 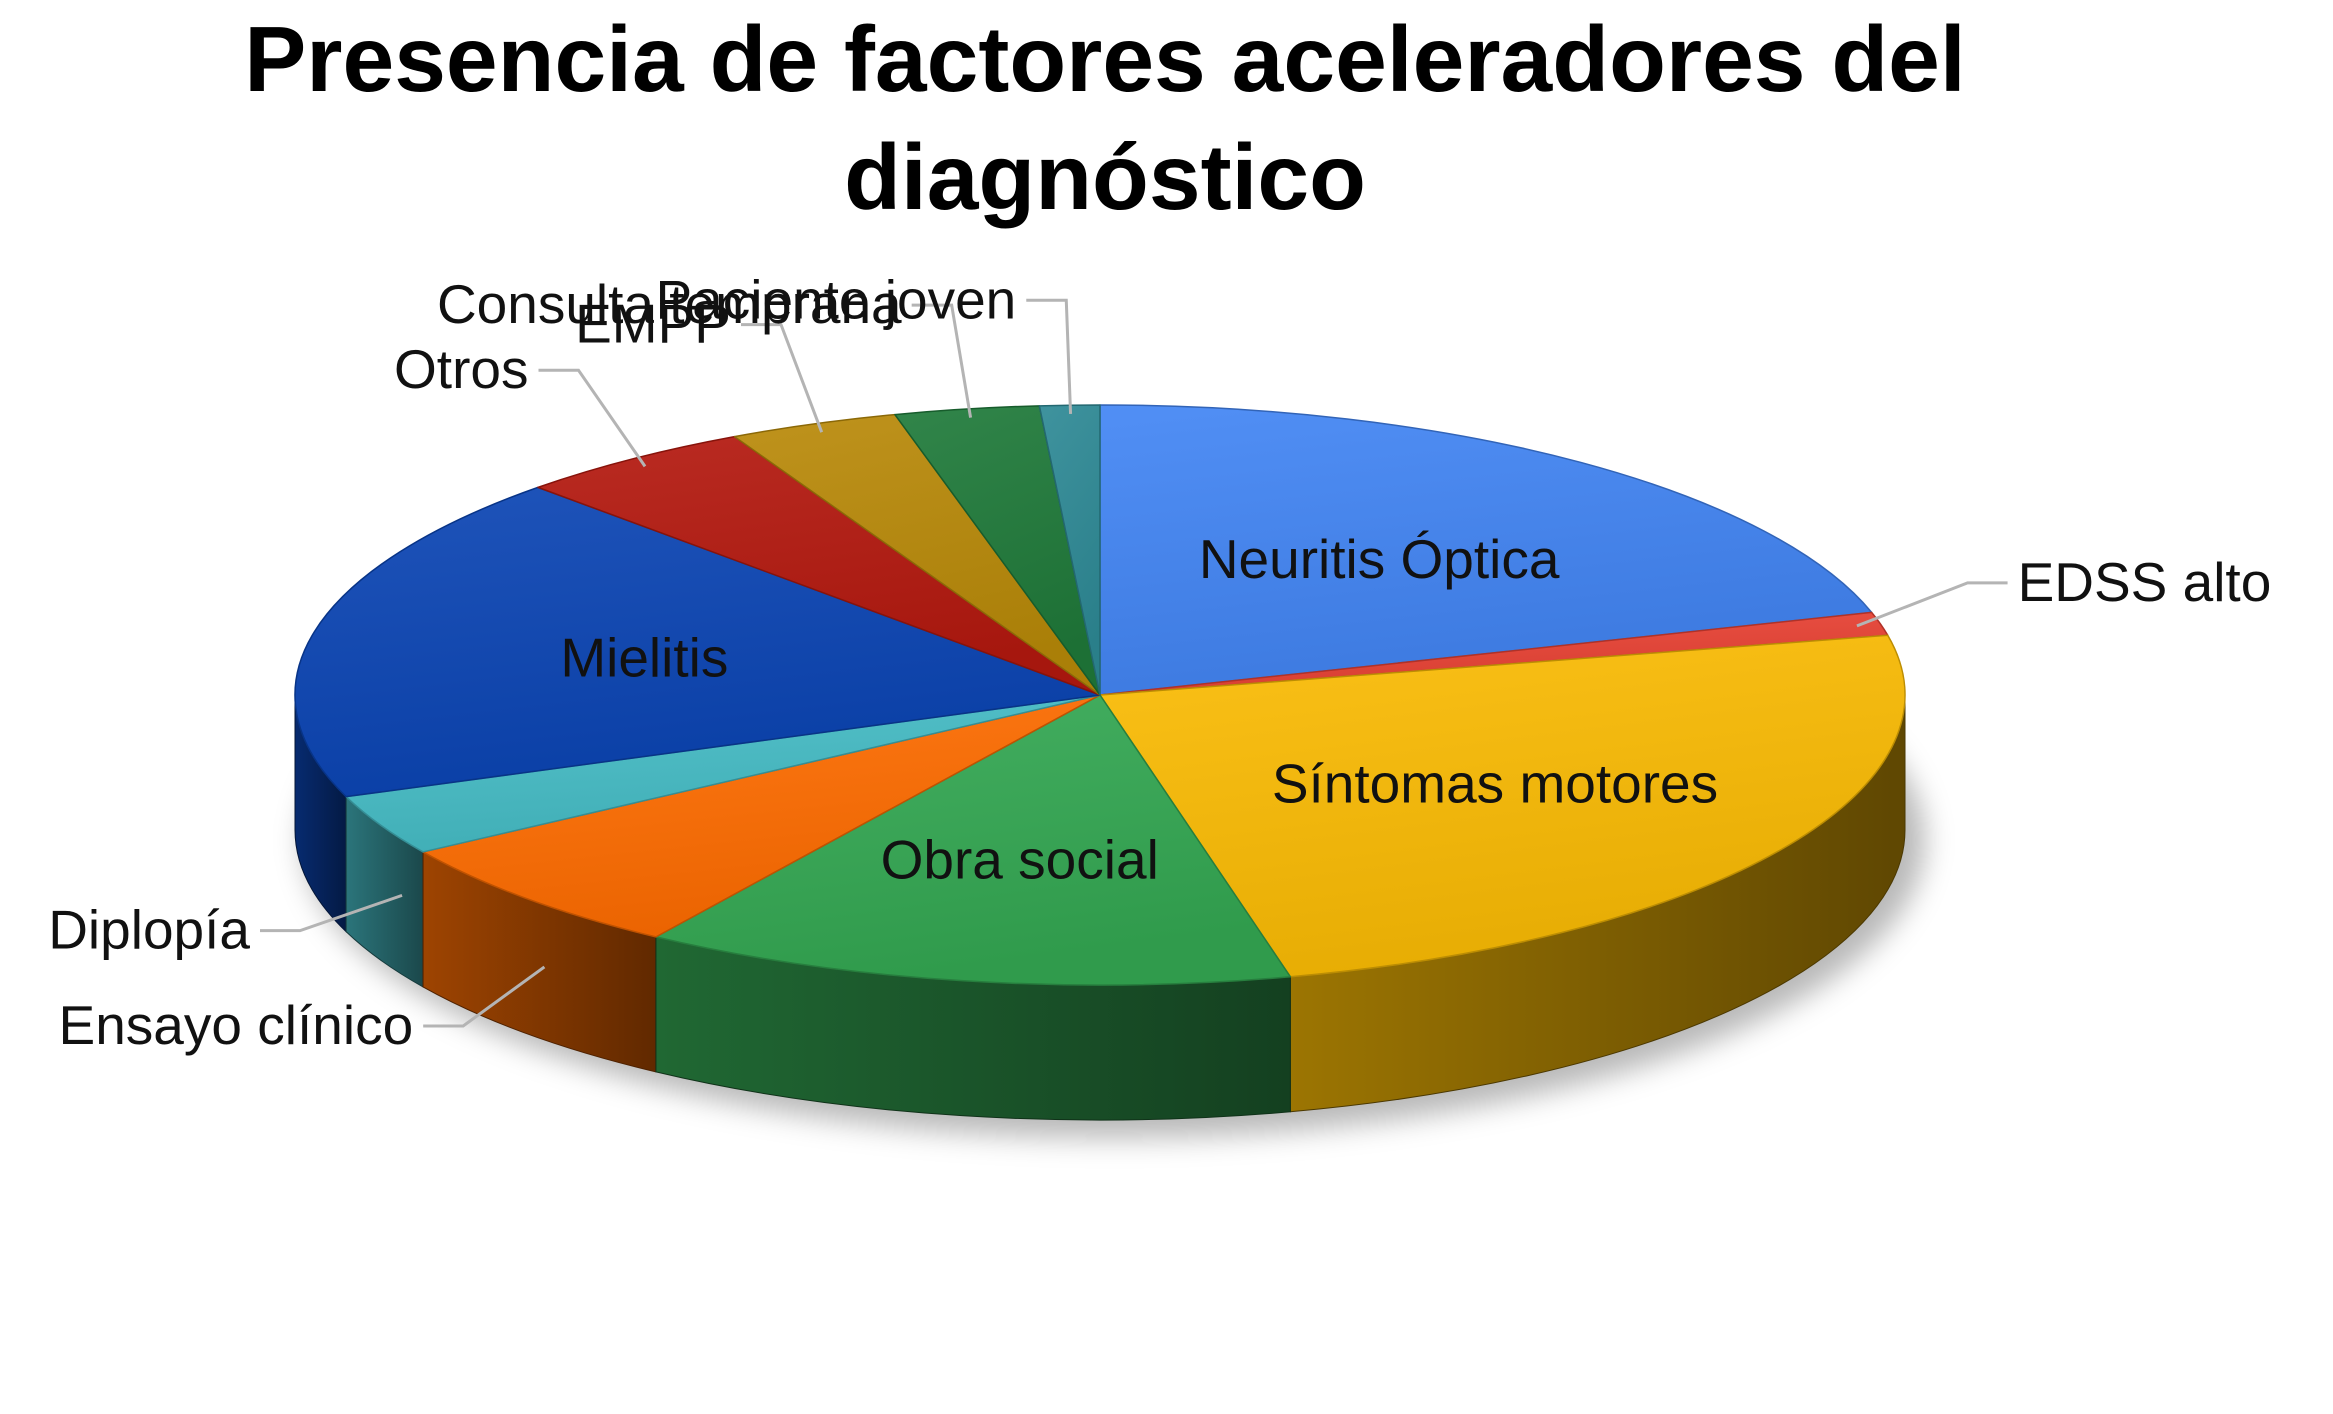 I want to click on slice-label-consulta-temprana: Consulta temprana, so click(x=669, y=304).